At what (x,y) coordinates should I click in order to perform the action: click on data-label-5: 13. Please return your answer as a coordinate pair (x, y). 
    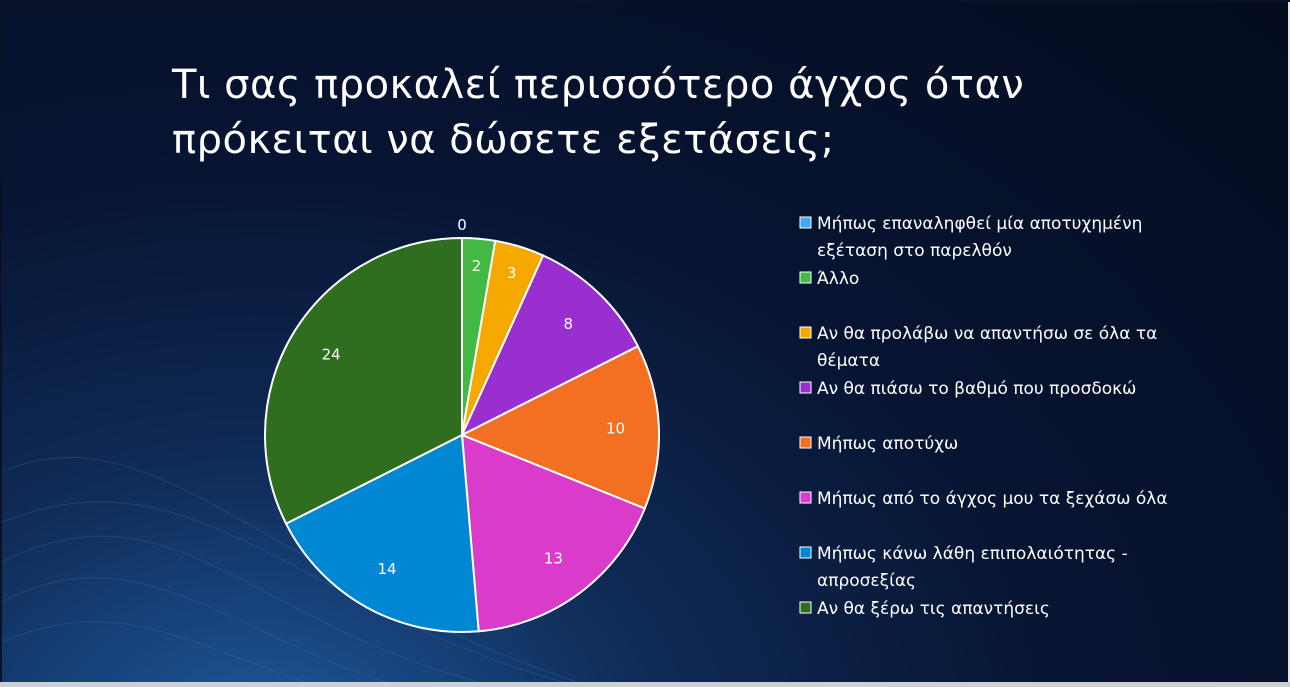
    Looking at the image, I should click on (553, 559).